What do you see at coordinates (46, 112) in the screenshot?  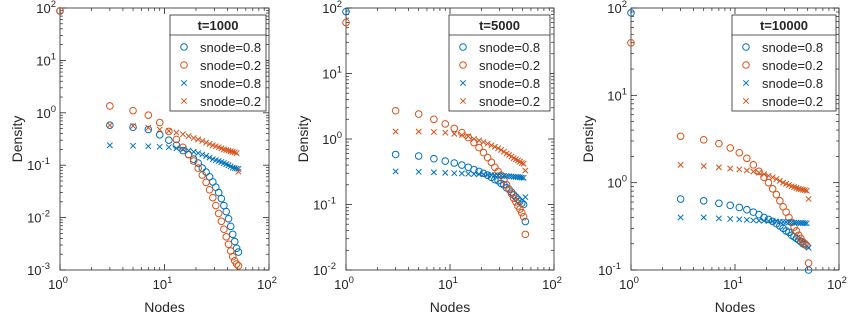 I see `y-tick-label: 10⁰` at bounding box center [46, 112].